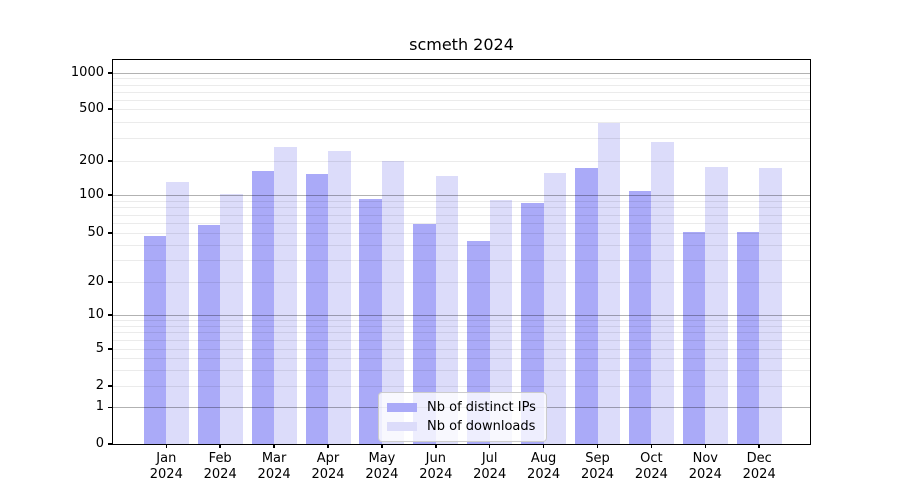 The image size is (900, 500). I want to click on y-tick-label: 2, so click(99, 385).